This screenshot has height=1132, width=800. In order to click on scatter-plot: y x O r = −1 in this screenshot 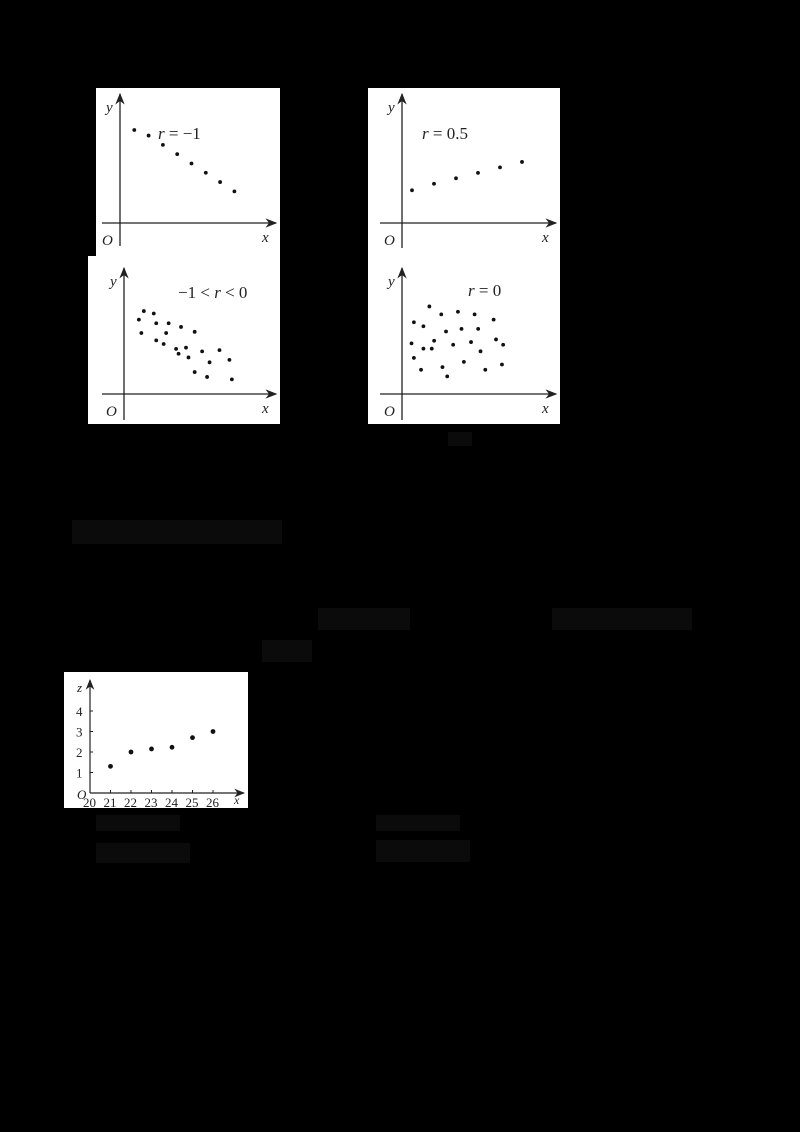, I will do `click(190, 170)`.